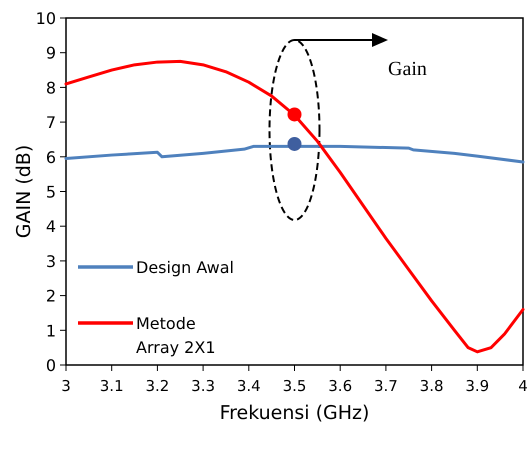 The width and height of the screenshot is (527, 451). Describe the element at coordinates (294, 386) in the screenshot. I see `x-tick-label: 3.5` at that location.